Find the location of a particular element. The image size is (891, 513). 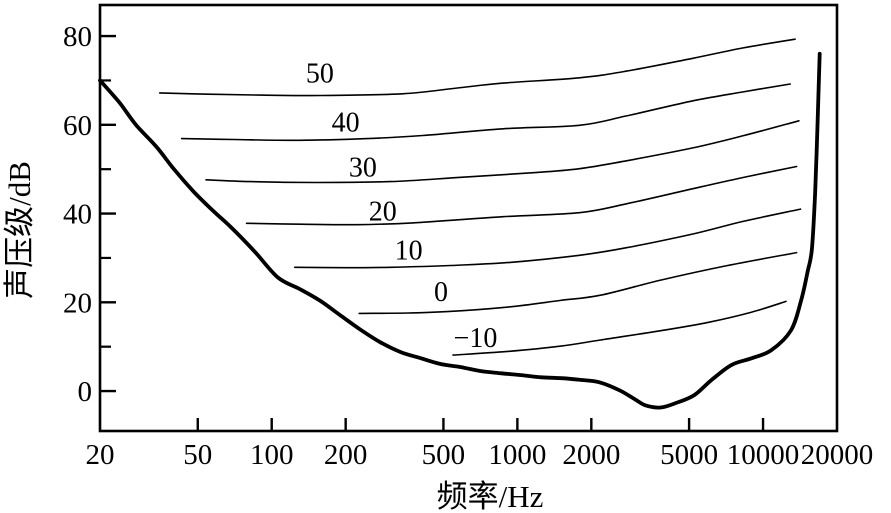

x-axis-title: 频率/Hz is located at coordinates (490, 496).